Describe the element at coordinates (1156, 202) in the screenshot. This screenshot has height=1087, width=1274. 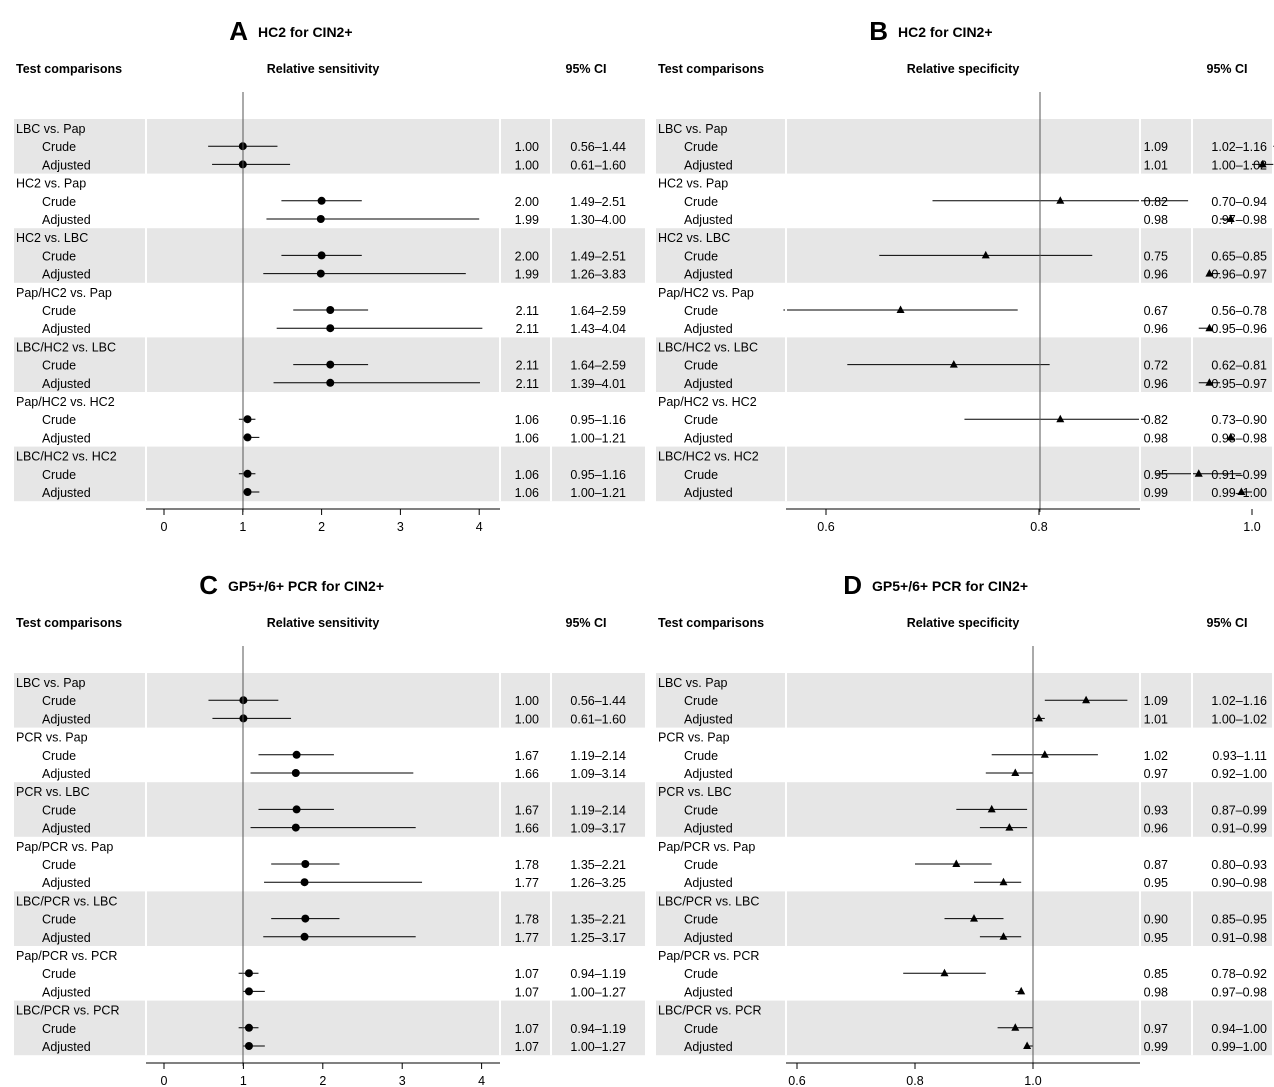
I see `estimate-value: 0.82` at that location.